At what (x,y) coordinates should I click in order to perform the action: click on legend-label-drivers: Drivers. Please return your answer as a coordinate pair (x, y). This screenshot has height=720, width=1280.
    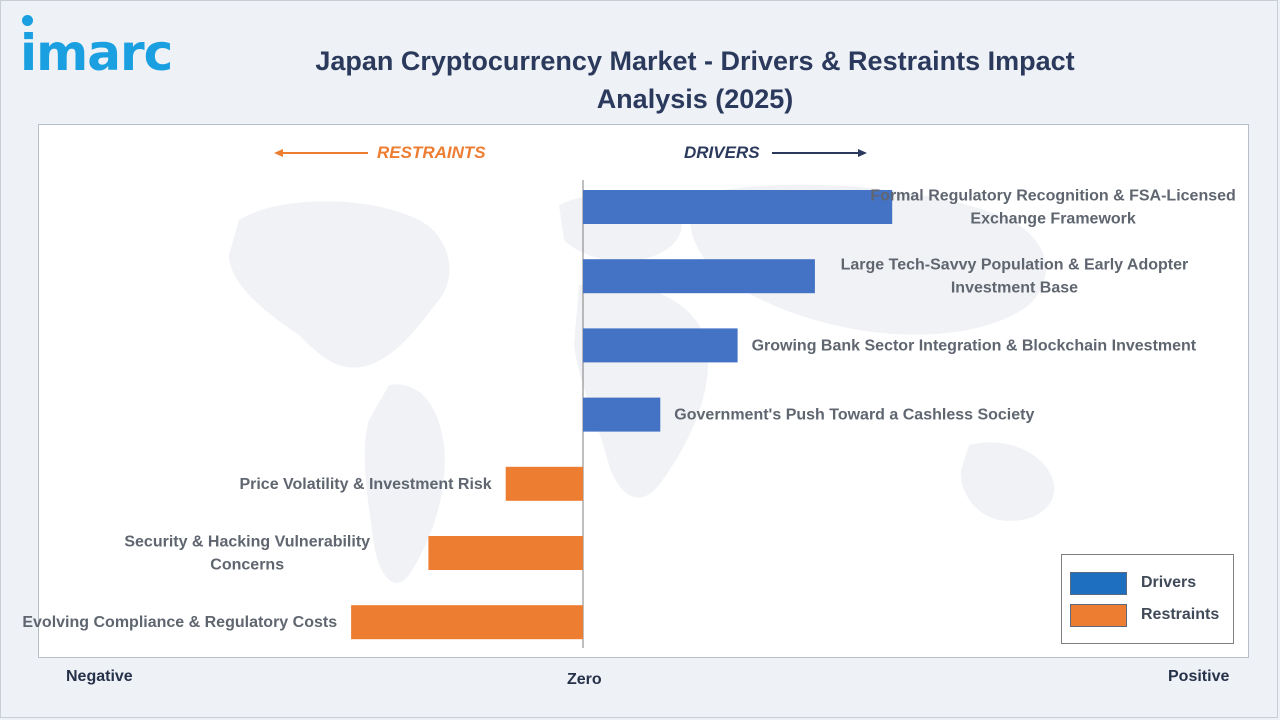
    Looking at the image, I should click on (1169, 582).